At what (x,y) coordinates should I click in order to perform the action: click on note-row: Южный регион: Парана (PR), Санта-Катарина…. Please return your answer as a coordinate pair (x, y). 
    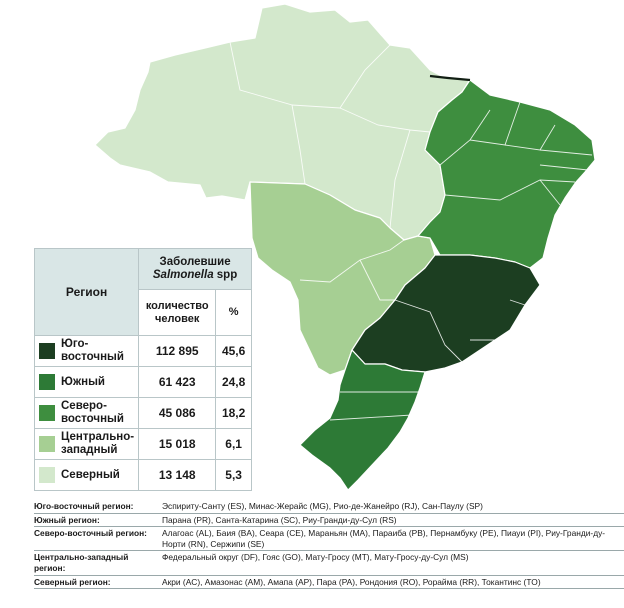
    Looking at the image, I should click on (329, 521).